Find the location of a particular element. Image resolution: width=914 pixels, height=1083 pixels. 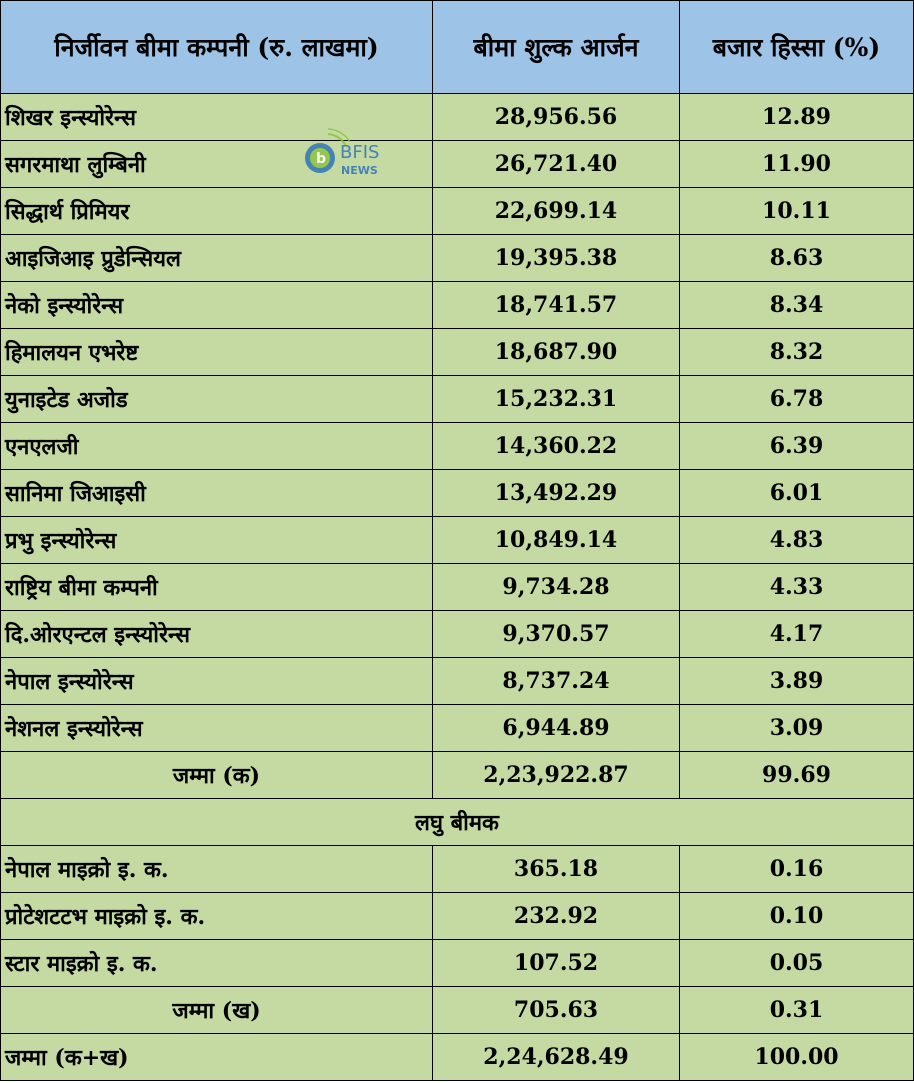

subtotal-row-b: जम्मा (ख) 705.63 0.31 is located at coordinates (457, 1010).